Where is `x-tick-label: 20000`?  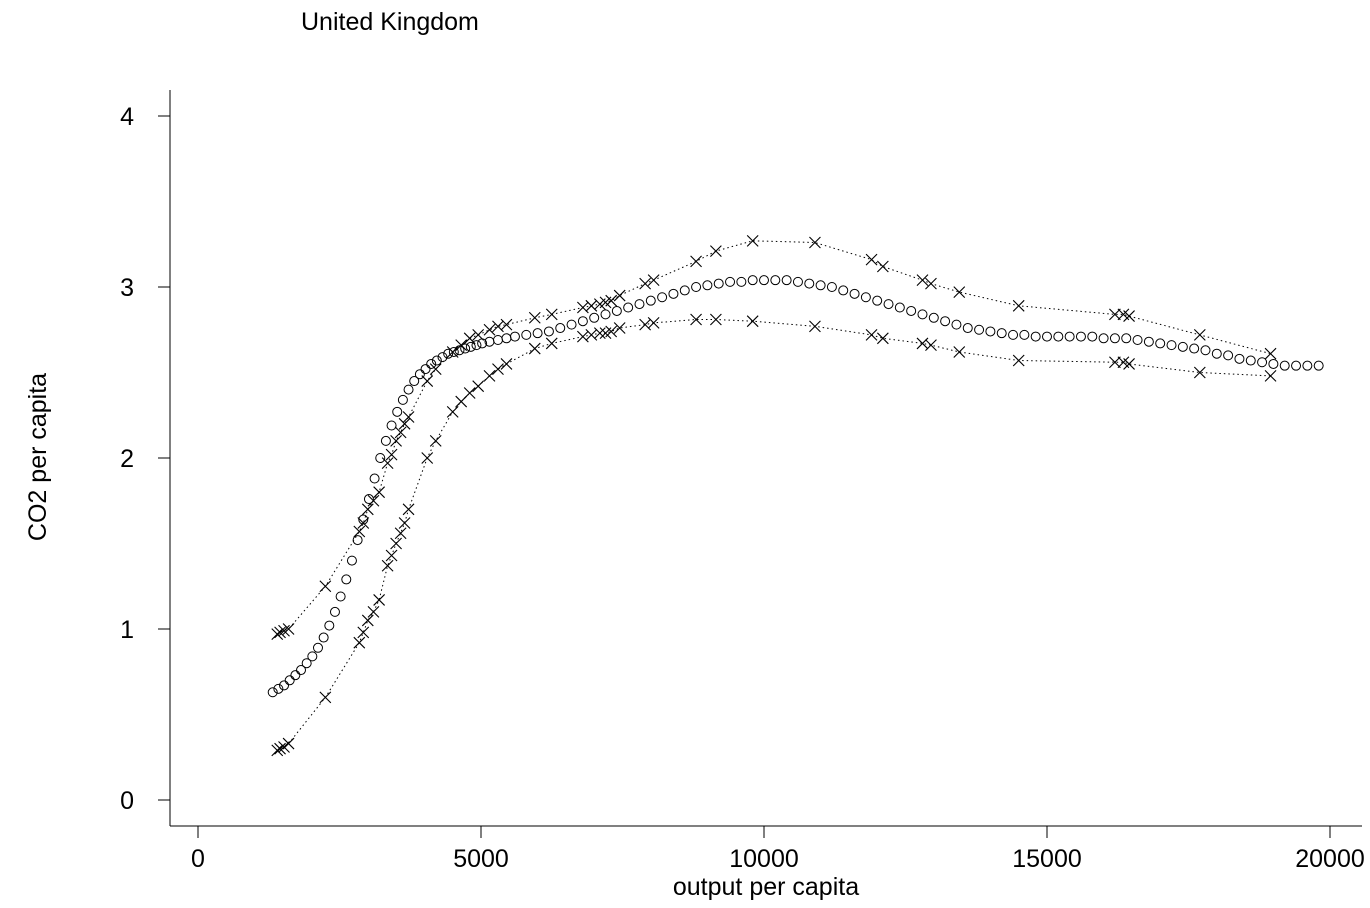
x-tick-label: 20000 is located at coordinates (1330, 859).